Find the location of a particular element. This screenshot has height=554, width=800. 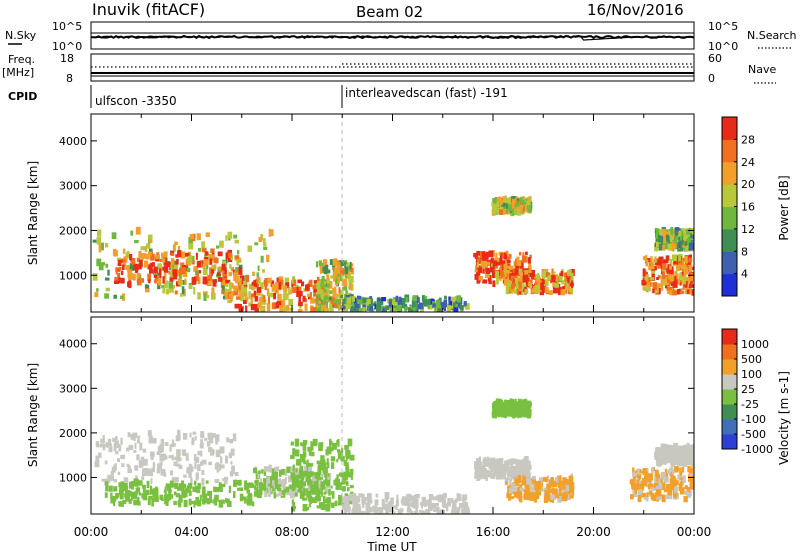

time-tick-label: 20:00 is located at coordinates (593, 532).